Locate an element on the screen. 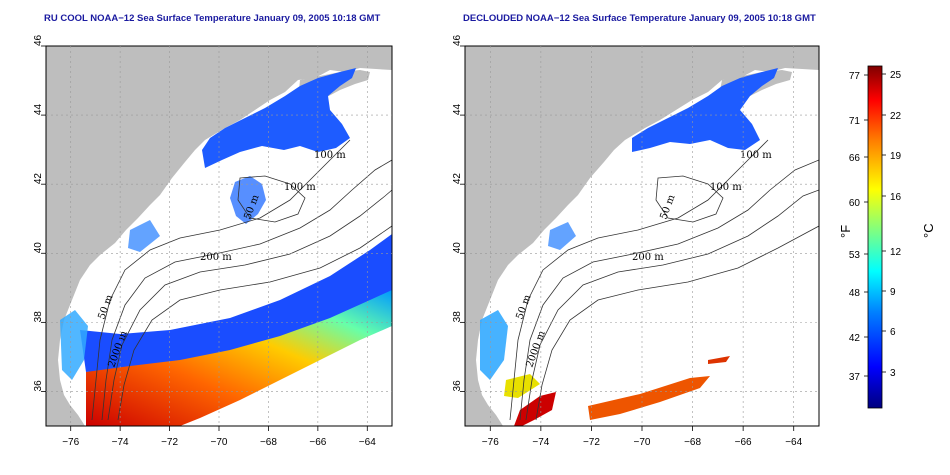 This screenshot has height=475, width=950. sst-band-warm is located at coordinates (239, 358).